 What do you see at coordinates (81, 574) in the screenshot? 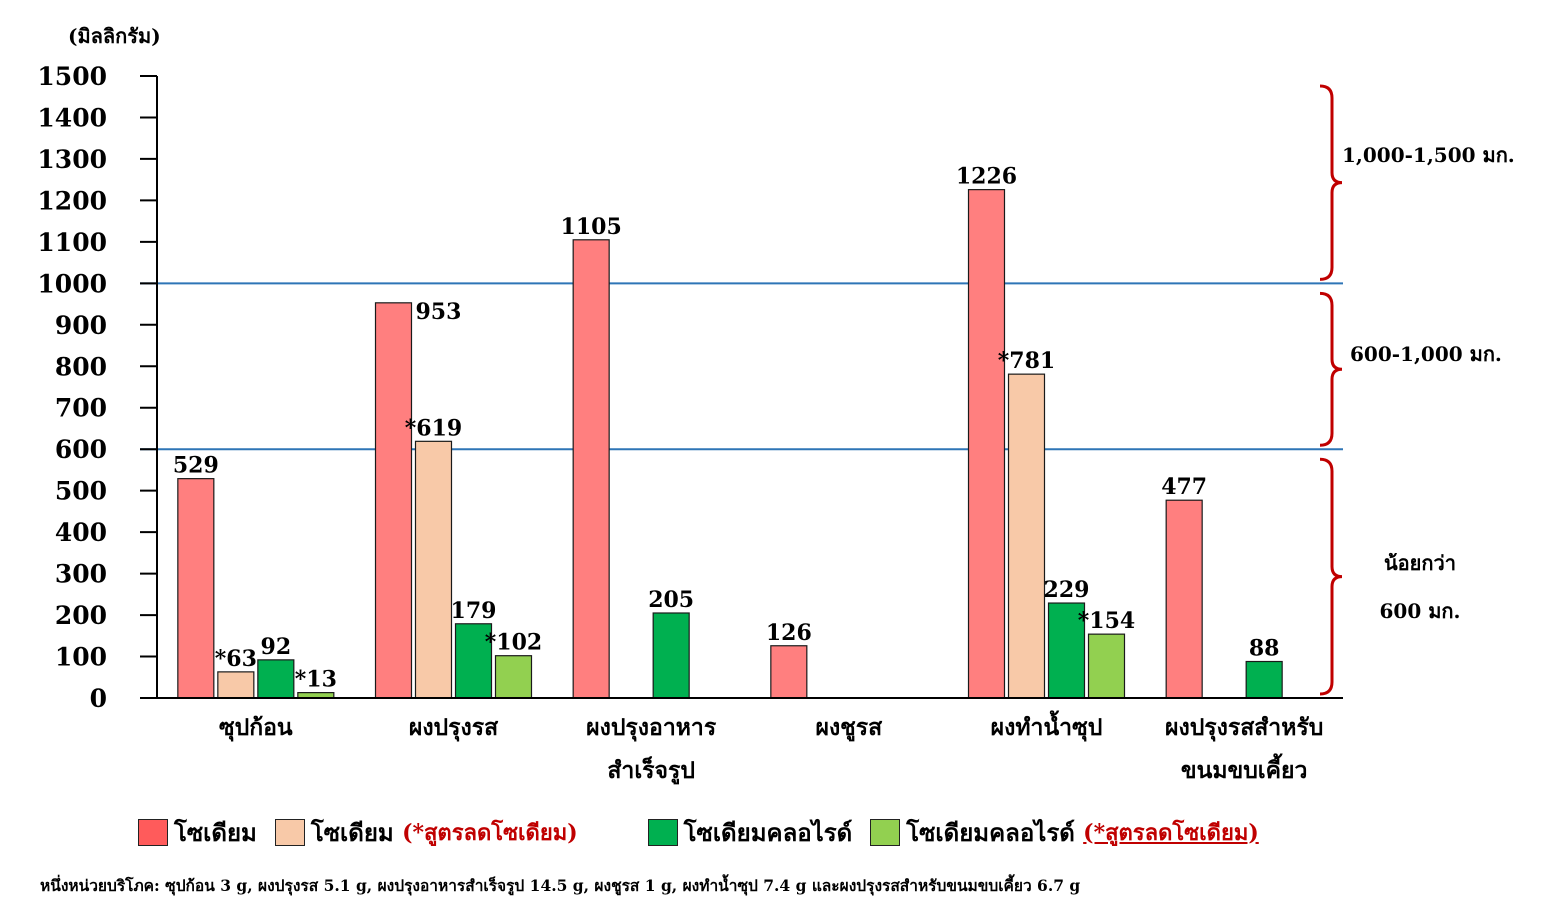
I see `y-tick-label: 300` at bounding box center [81, 574].